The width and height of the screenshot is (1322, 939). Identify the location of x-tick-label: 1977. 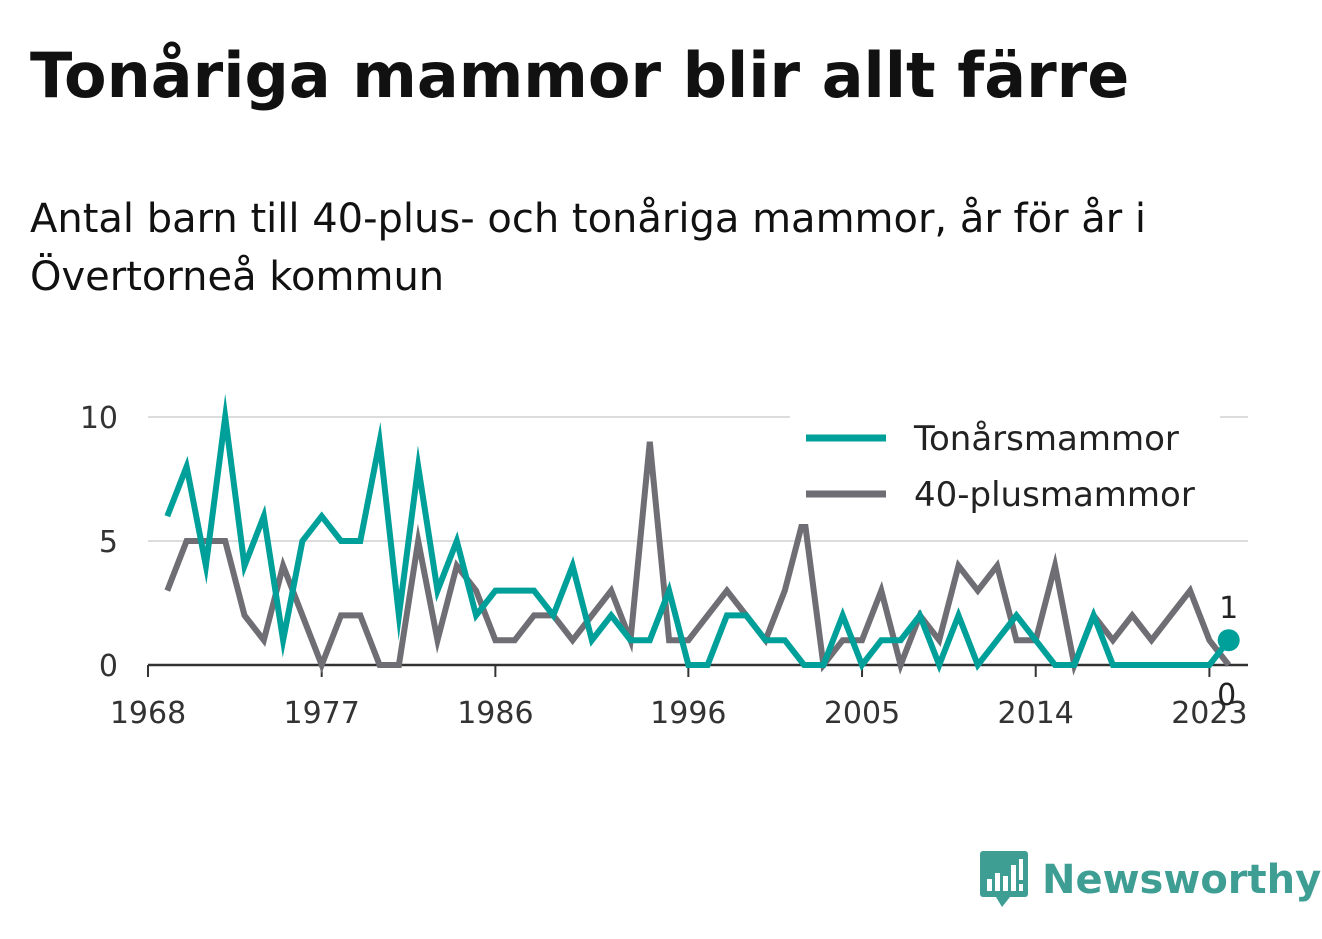
(322, 713).